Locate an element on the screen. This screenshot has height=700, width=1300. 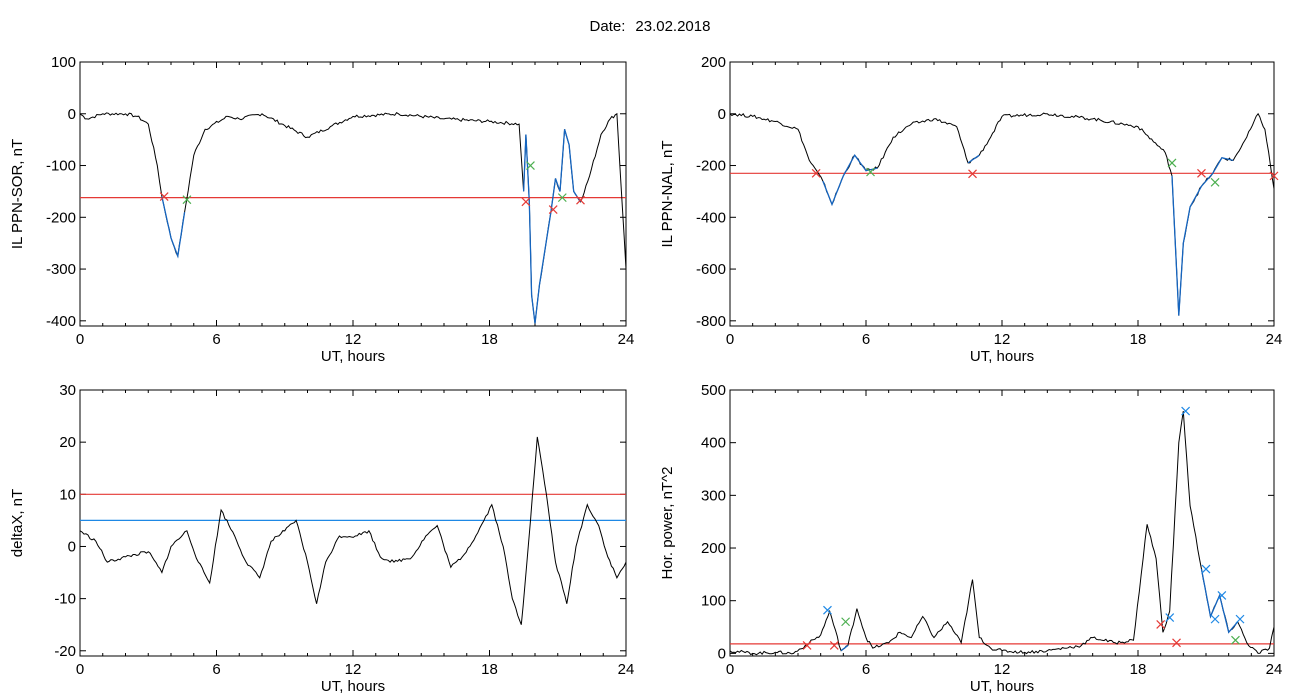
y-axis-label: IL PPN-NAL, nT is located at coordinates (667, 194).